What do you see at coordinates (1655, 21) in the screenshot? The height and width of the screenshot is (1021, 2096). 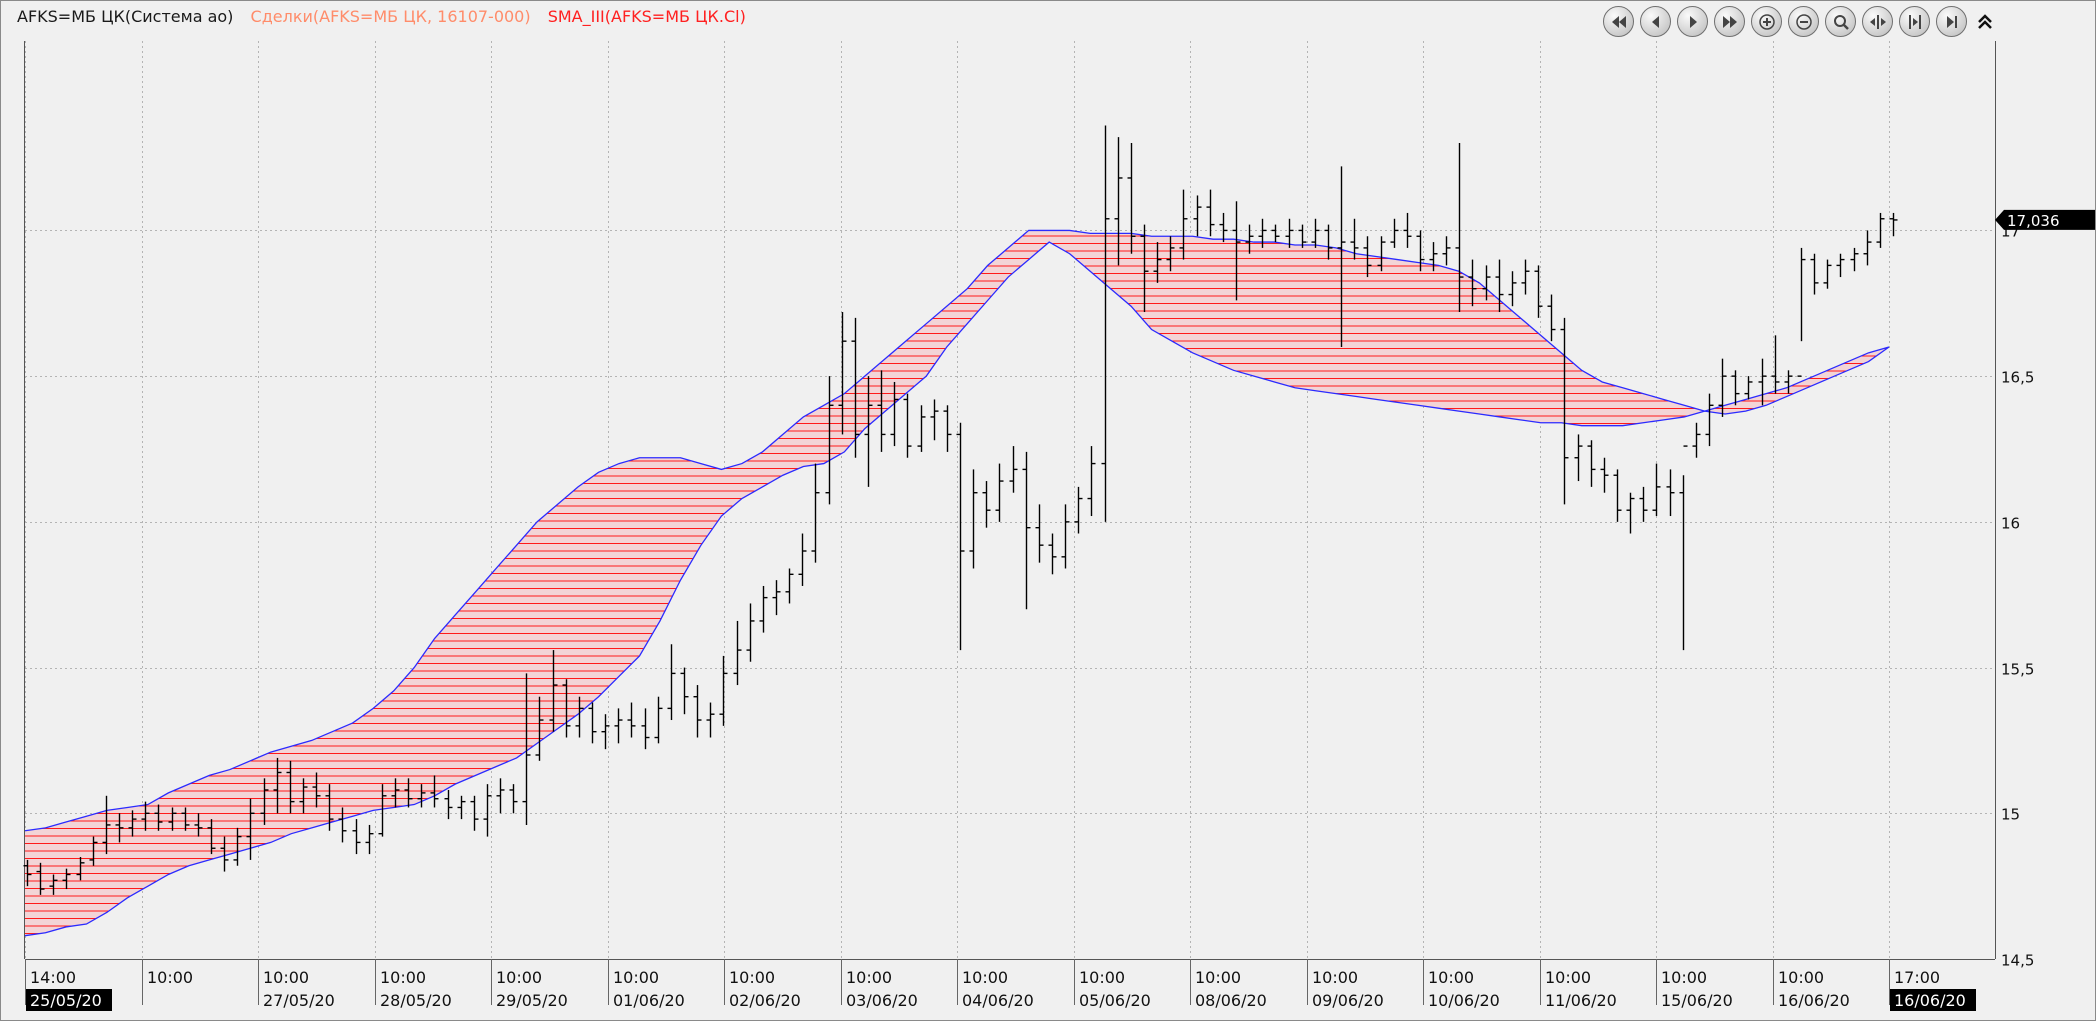 I see `scroll-left-button` at bounding box center [1655, 21].